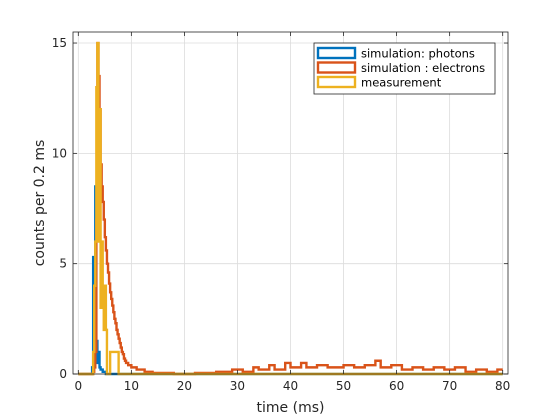 This screenshot has width=560, height=420. Describe the element at coordinates (401, 83) in the screenshot. I see `legend-label: measurement` at that location.